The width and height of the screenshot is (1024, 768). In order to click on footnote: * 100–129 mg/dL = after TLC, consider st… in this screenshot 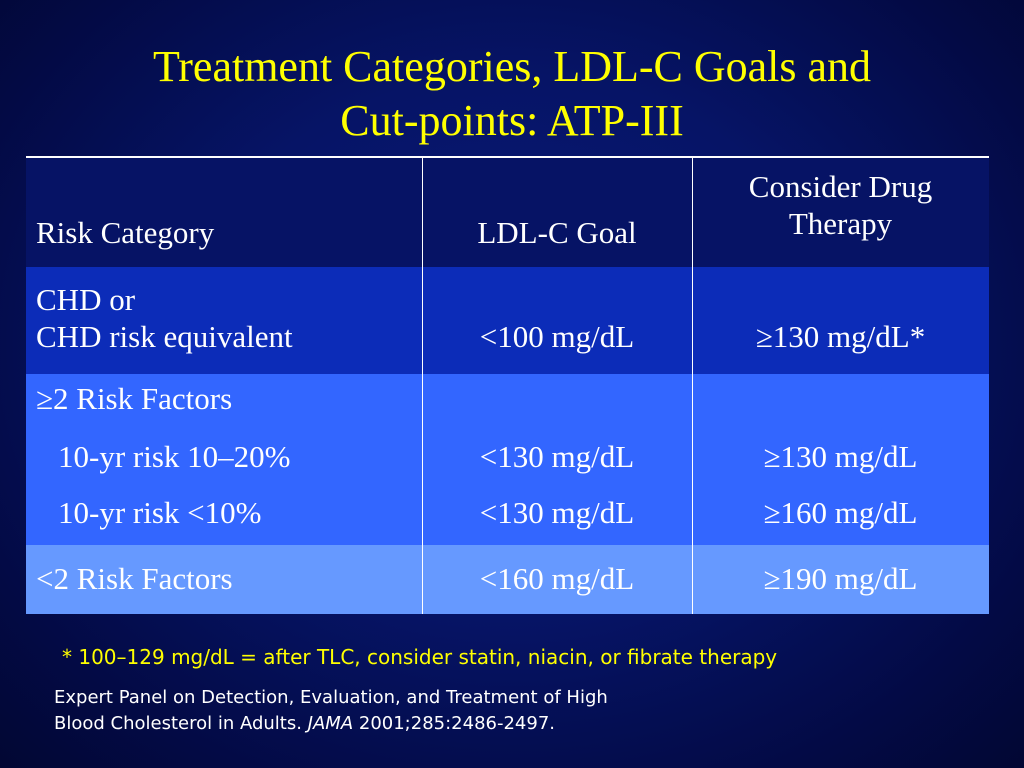, I will do `click(420, 657)`.